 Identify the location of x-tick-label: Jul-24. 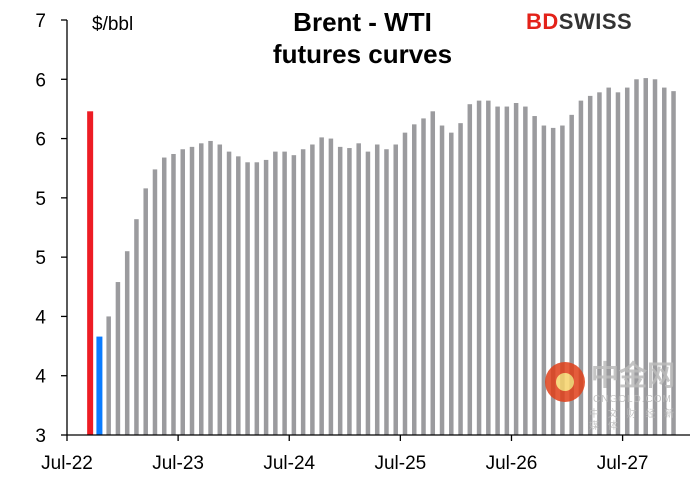
(289, 463).